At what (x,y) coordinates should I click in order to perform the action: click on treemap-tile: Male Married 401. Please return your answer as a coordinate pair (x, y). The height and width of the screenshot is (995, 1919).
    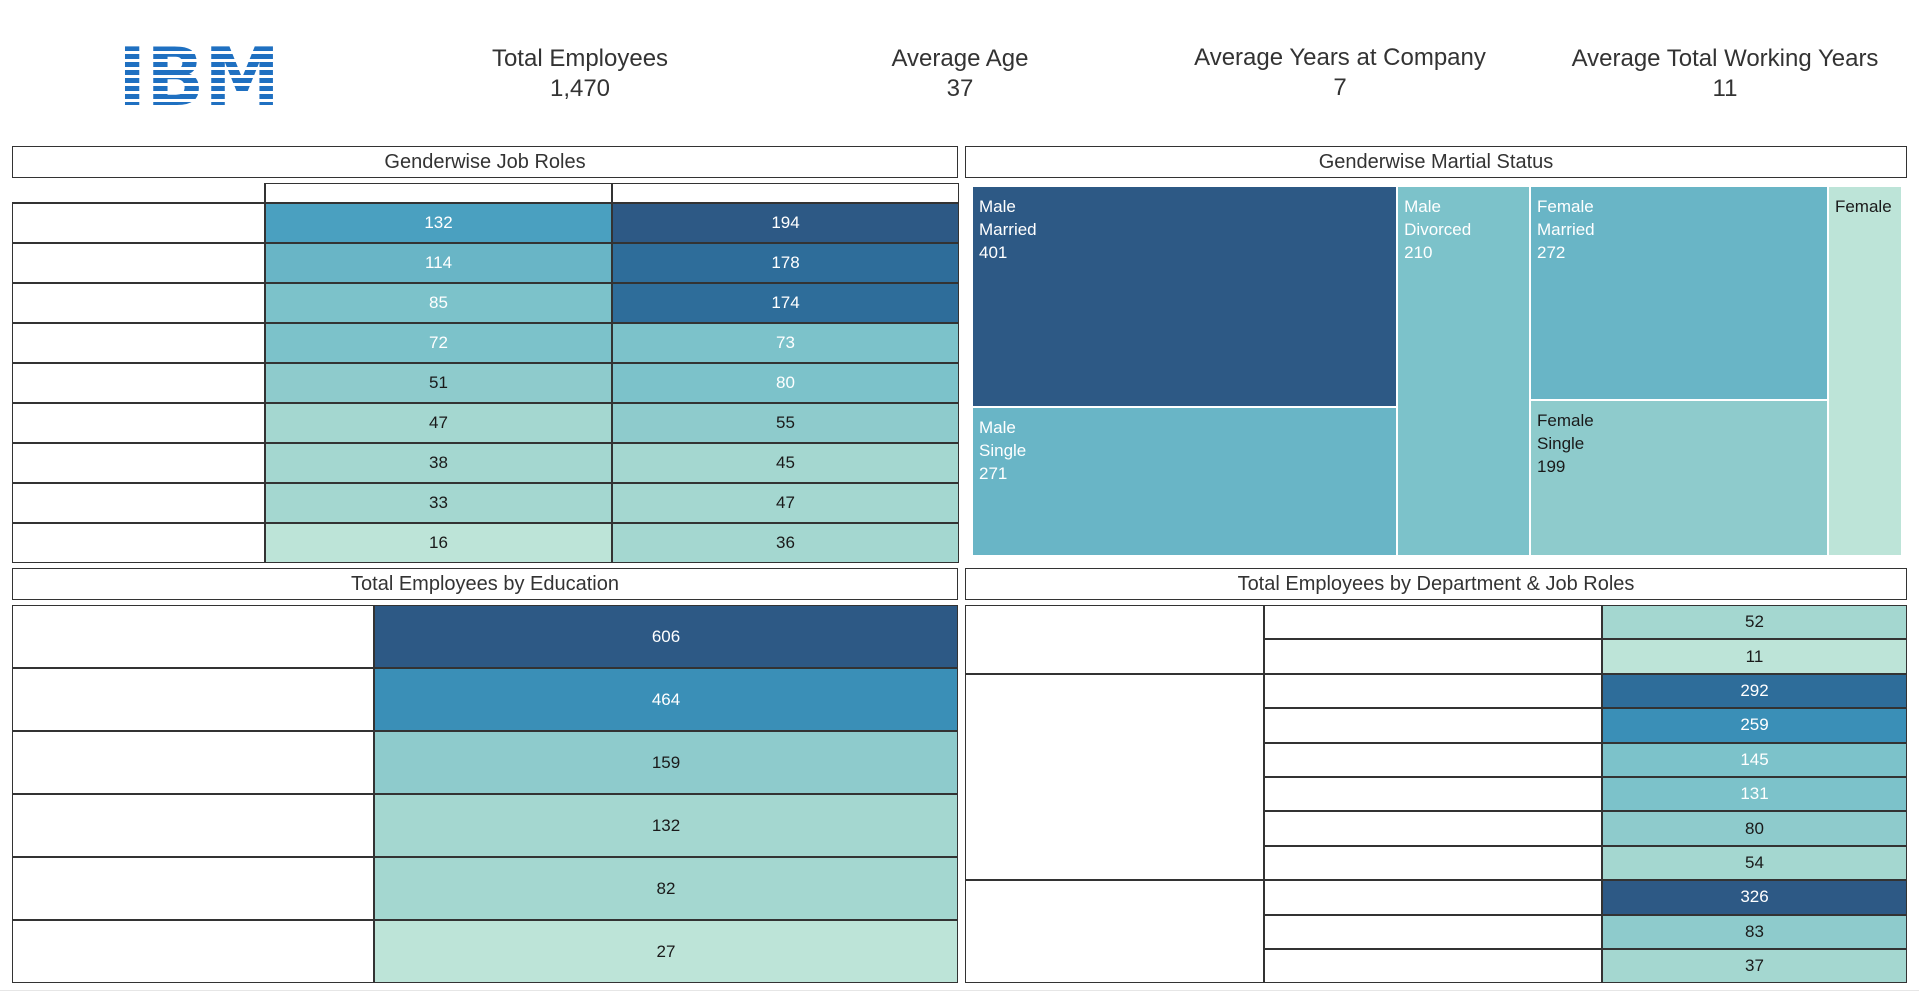
    Looking at the image, I should click on (1185, 296).